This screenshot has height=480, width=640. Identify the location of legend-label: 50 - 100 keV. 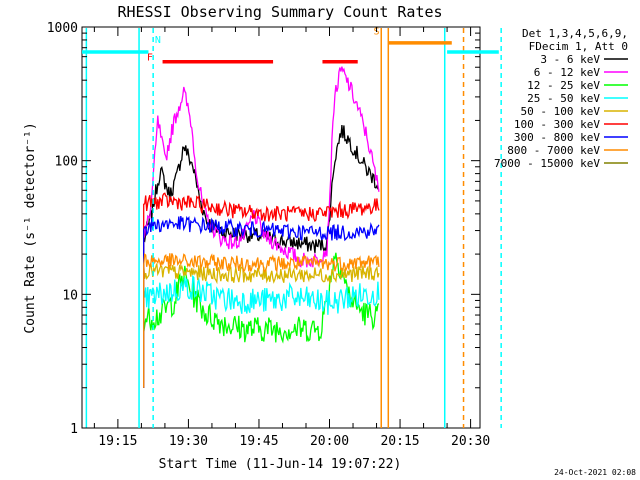
(561, 111).